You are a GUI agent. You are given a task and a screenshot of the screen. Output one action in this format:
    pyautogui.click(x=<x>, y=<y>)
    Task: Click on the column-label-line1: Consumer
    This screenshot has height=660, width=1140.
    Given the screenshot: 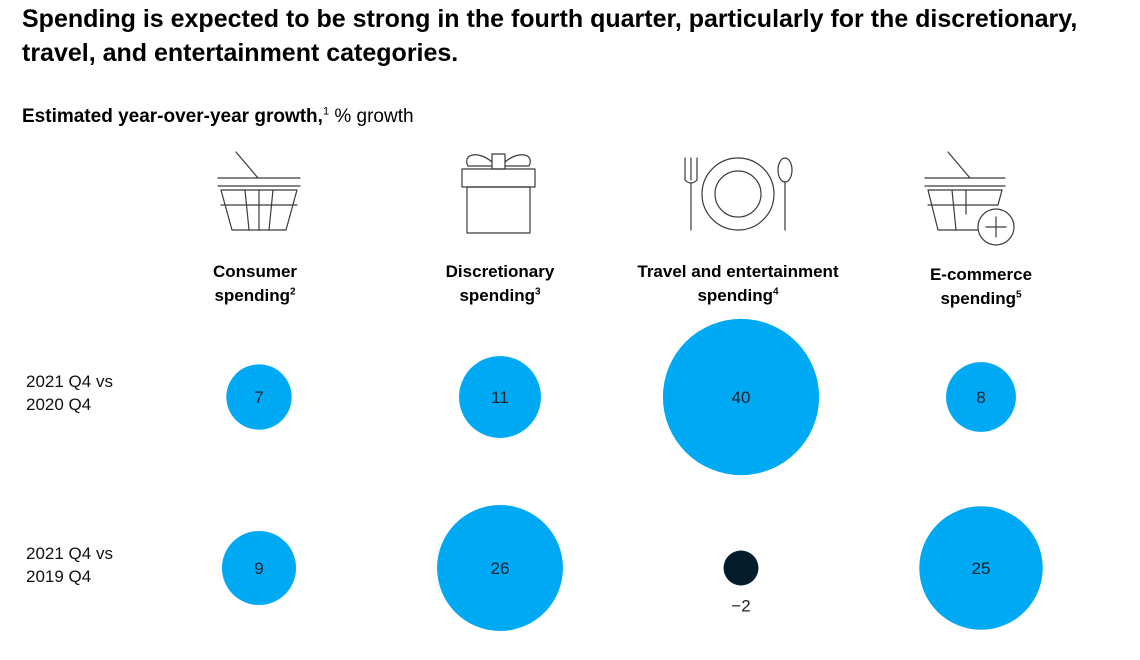 What is the action you would take?
    pyautogui.click(x=255, y=271)
    